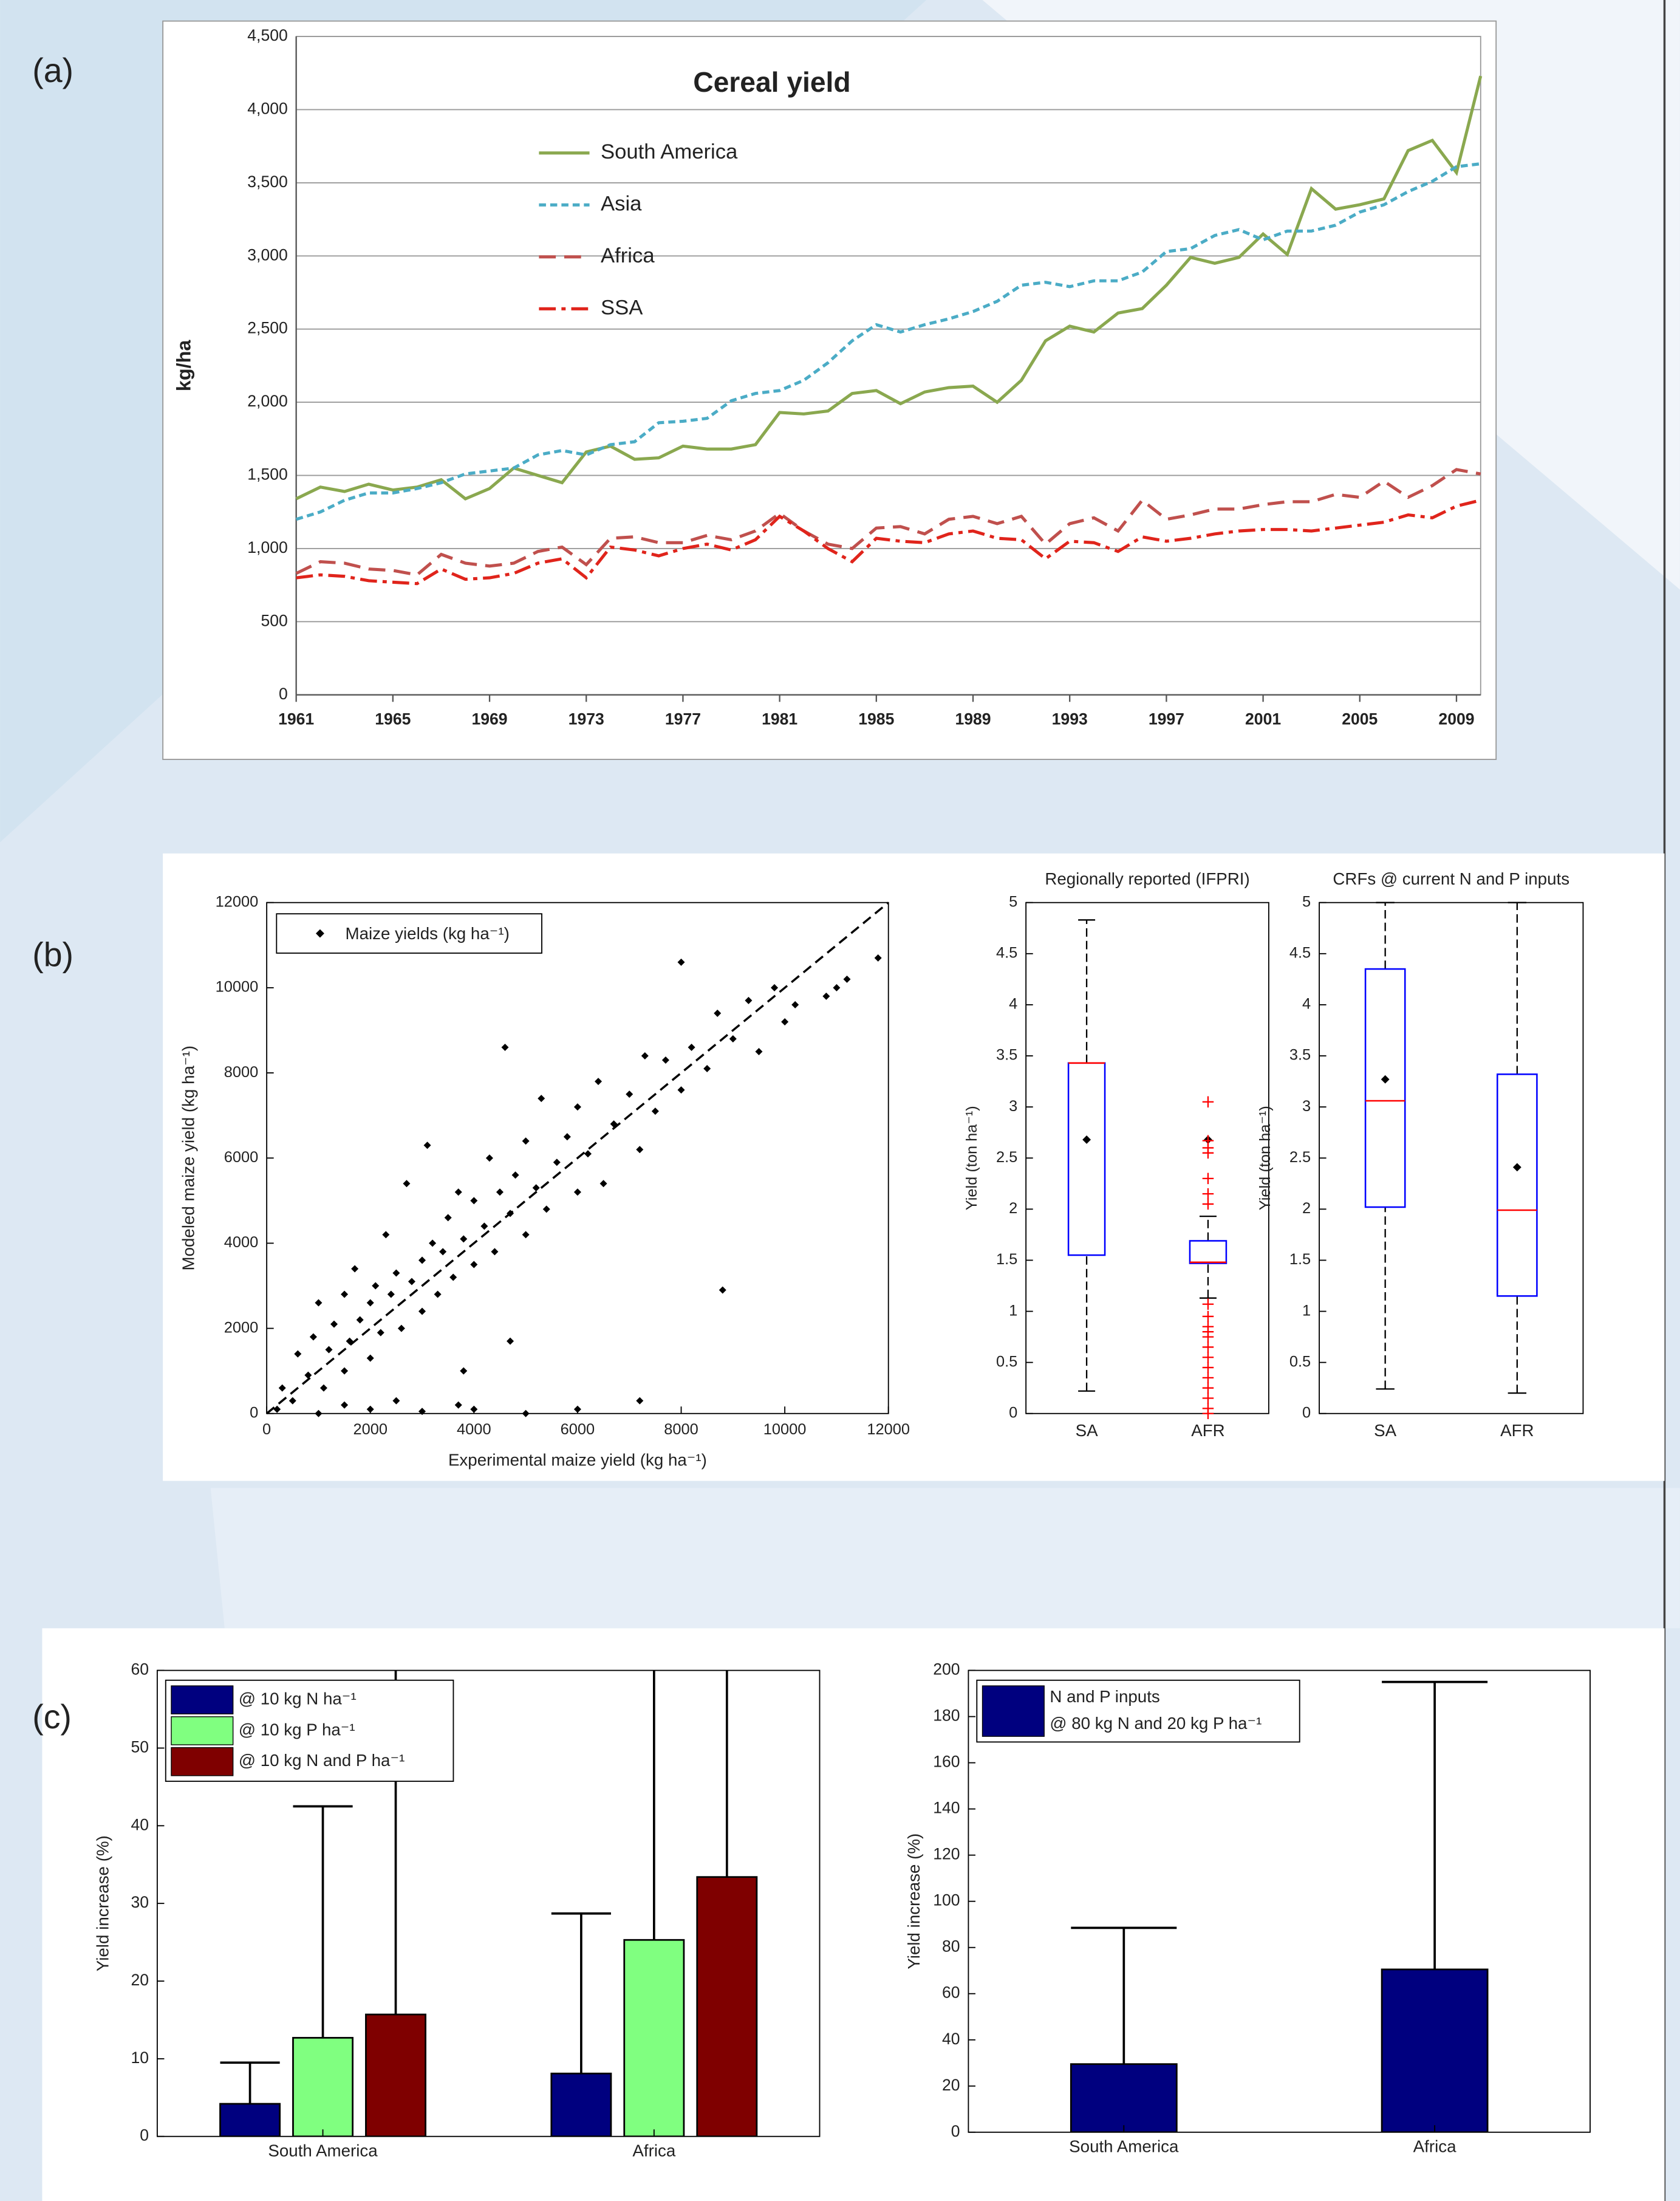 This screenshot has width=1680, height=2201. What do you see at coordinates (946, 1900) in the screenshot?
I see `y-tick-label: 100` at bounding box center [946, 1900].